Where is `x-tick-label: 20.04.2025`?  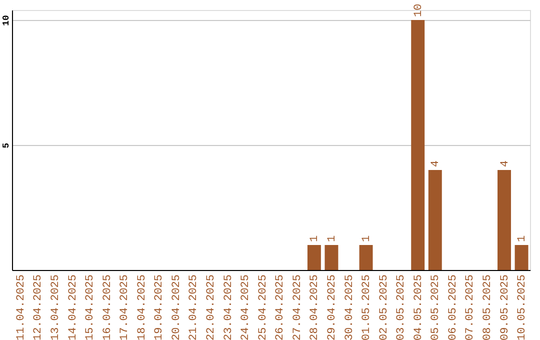 x-tick-label: 20.04.2025 is located at coordinates (176, 307).